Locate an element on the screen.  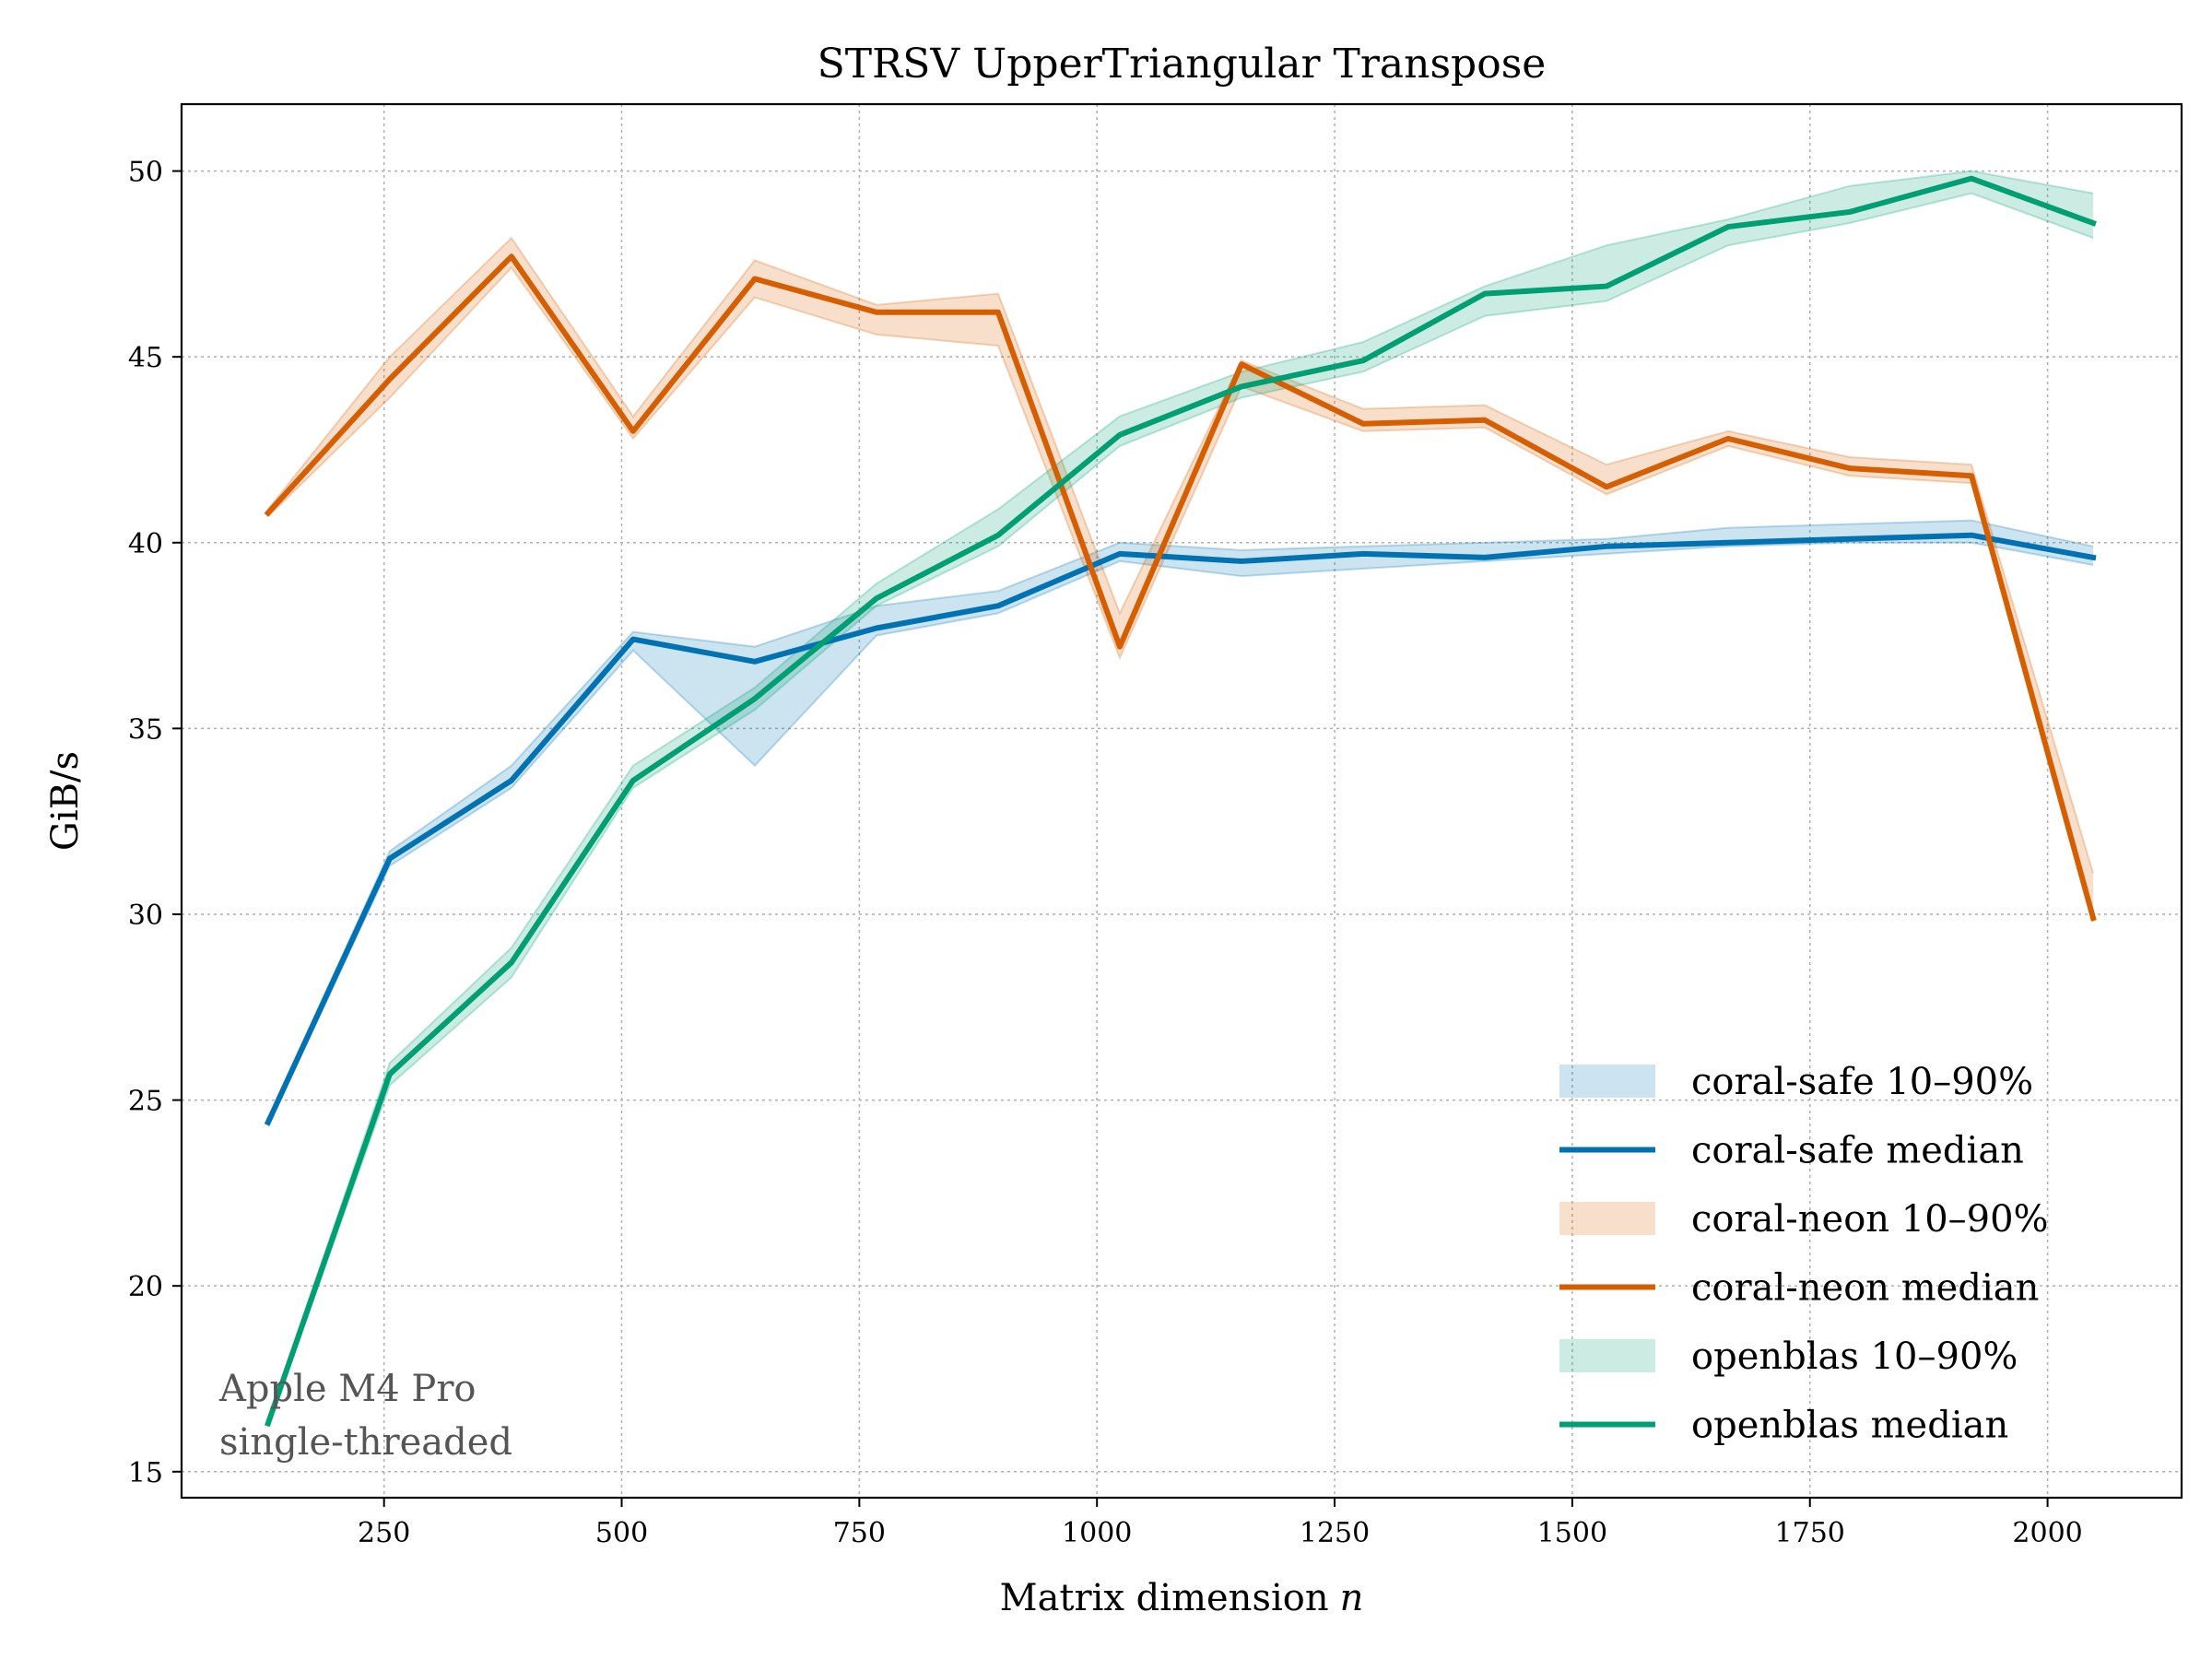
x-tick-label: 1750 is located at coordinates (1810, 1533).